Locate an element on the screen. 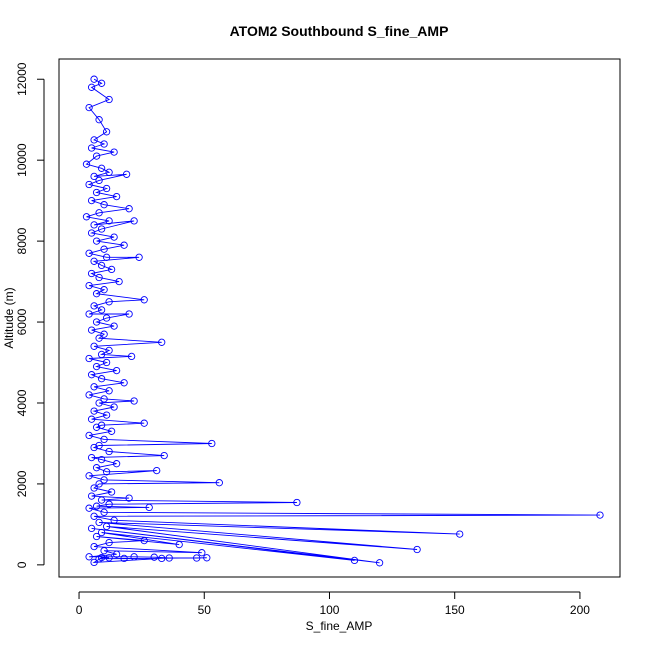 This screenshot has width=650, height=650. x-axis: 0 50 100 150 200 is located at coordinates (333, 604).